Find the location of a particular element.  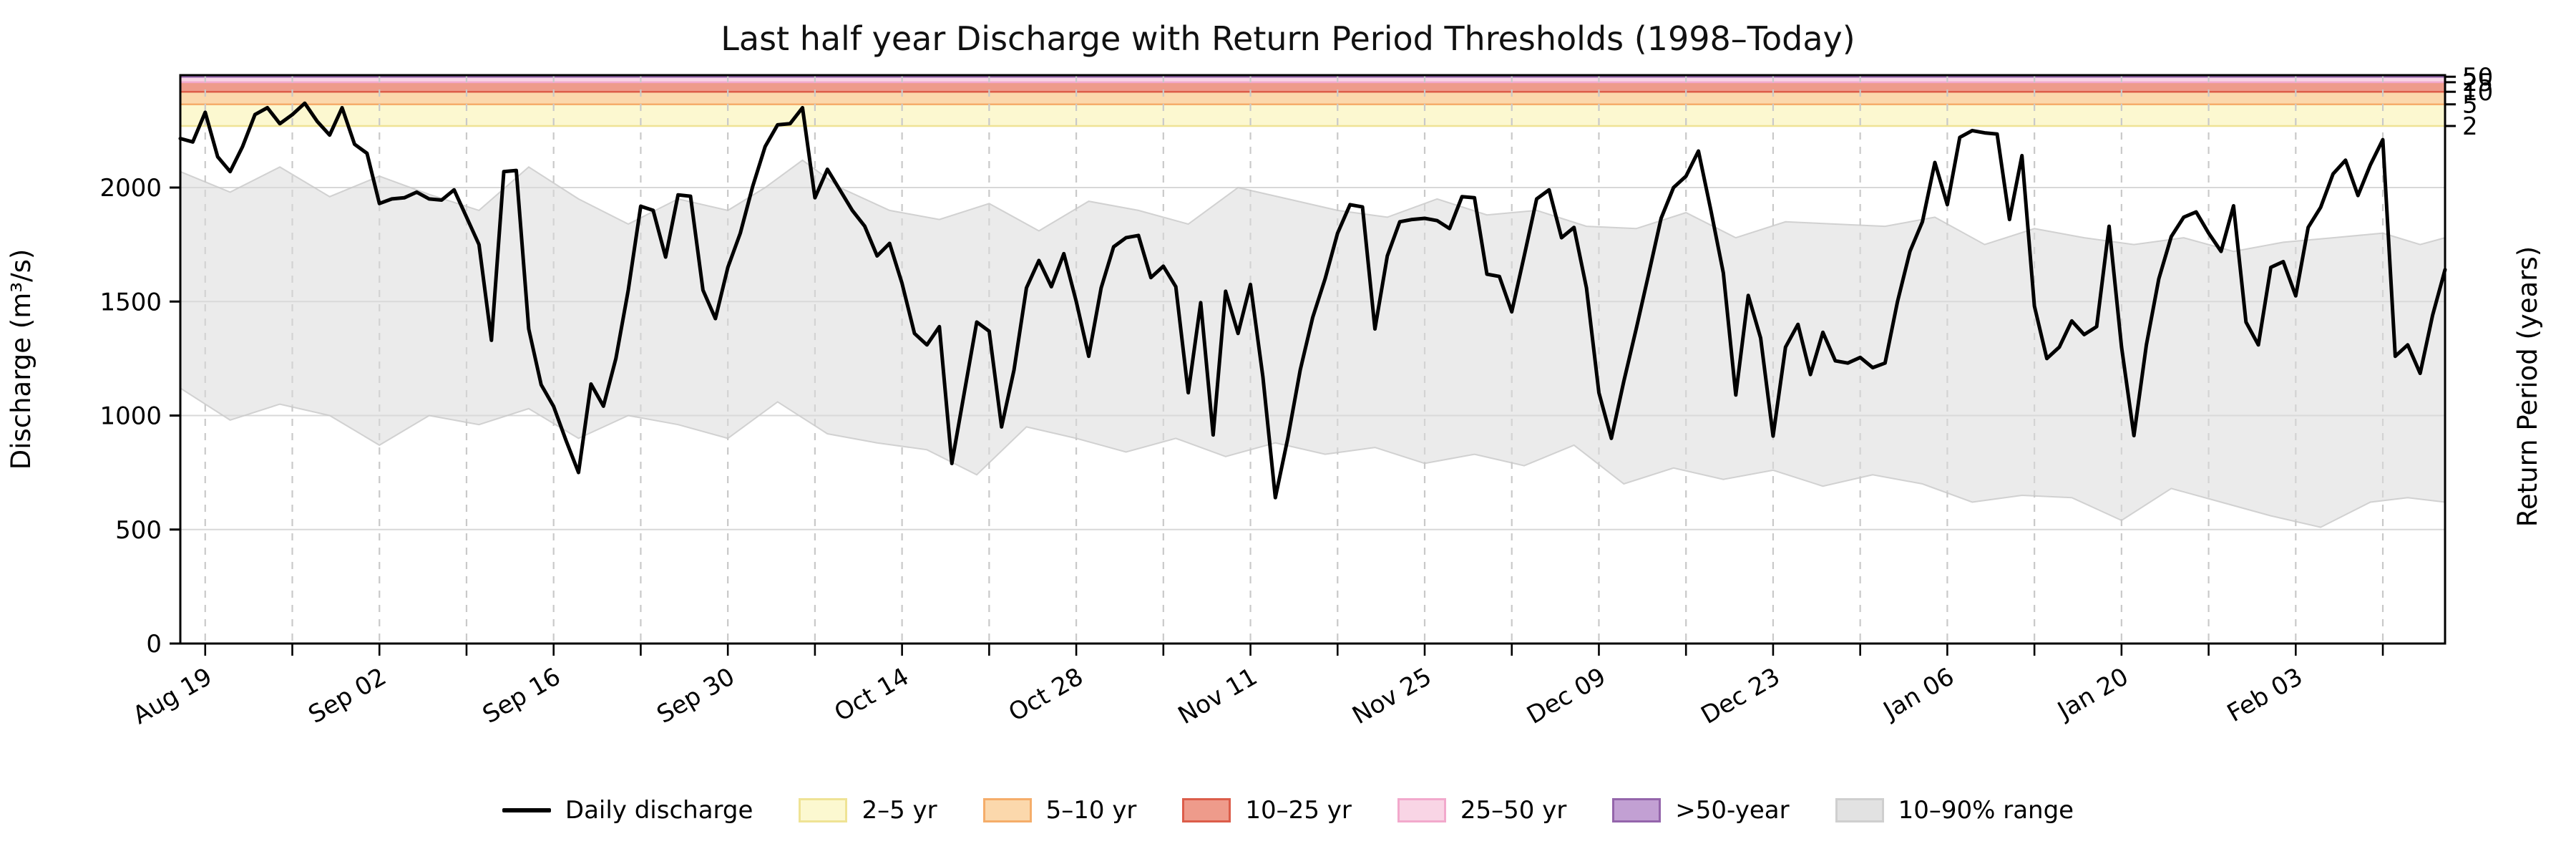

band-10–25 yr is located at coordinates (1312, 87).